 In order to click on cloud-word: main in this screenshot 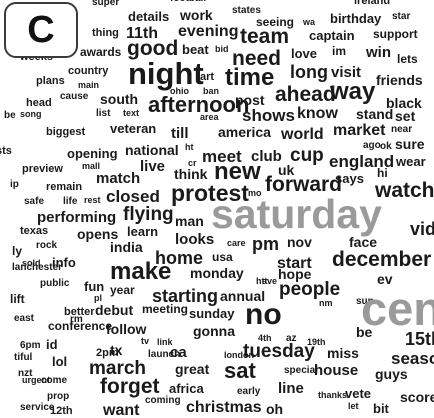, I will do `click(89, 85)`.